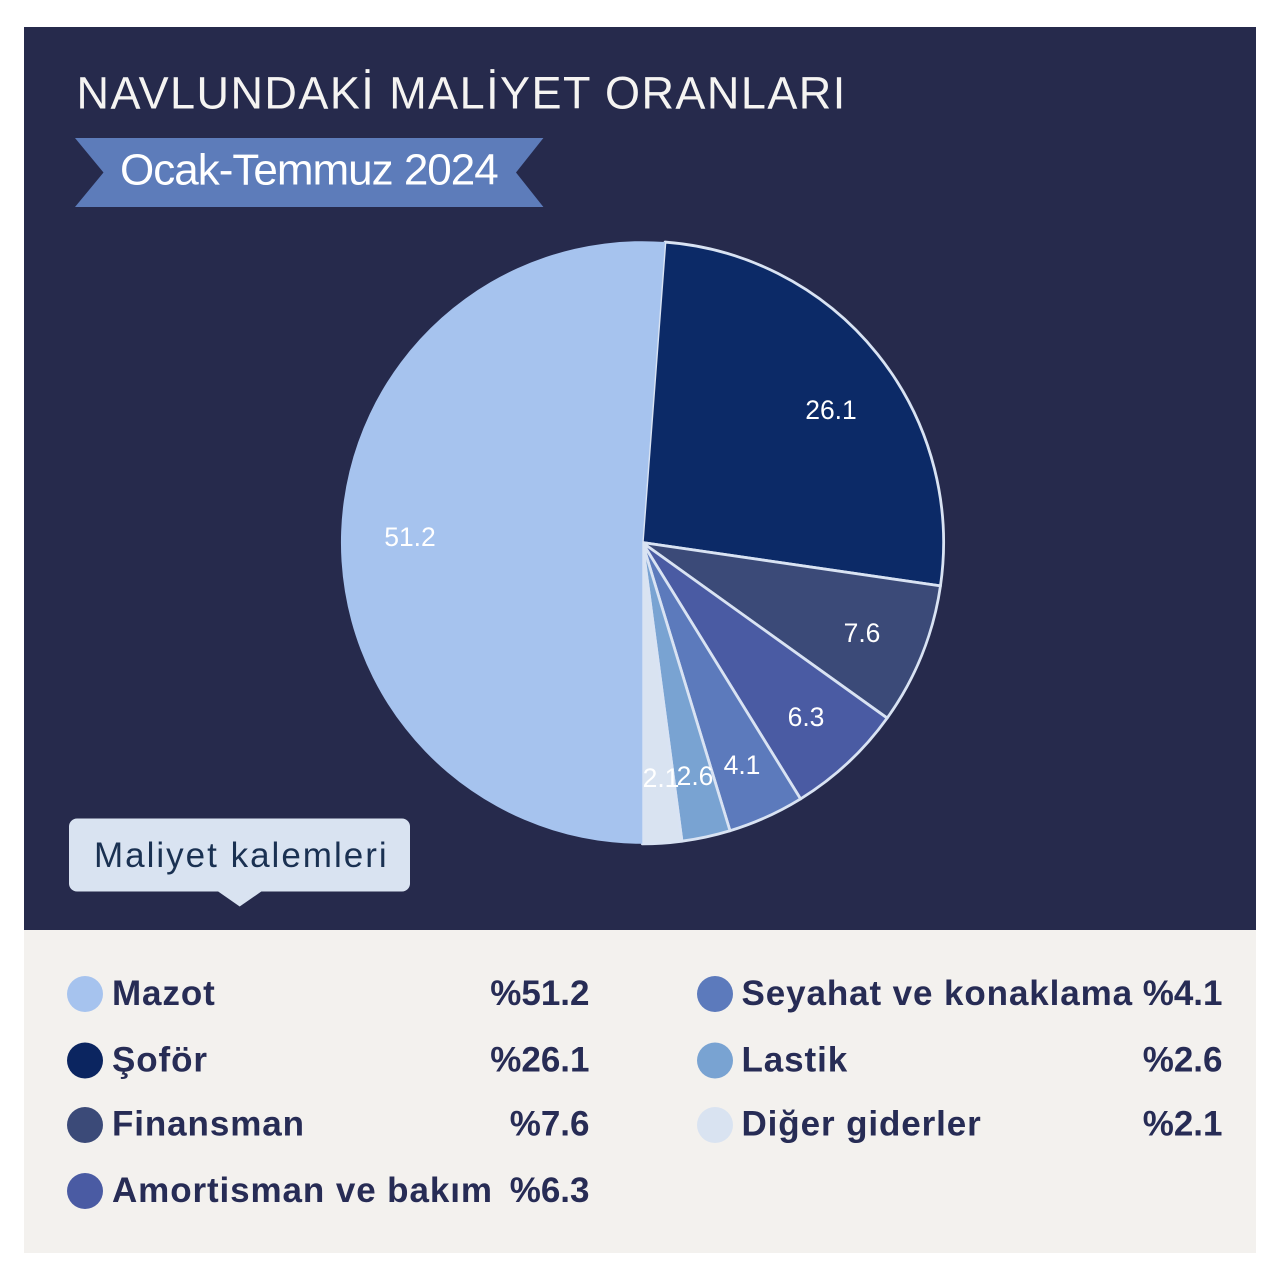 This screenshot has height=1280, width=1280. What do you see at coordinates (862, 633) in the screenshot?
I see `svg-text: 7.6` at bounding box center [862, 633].